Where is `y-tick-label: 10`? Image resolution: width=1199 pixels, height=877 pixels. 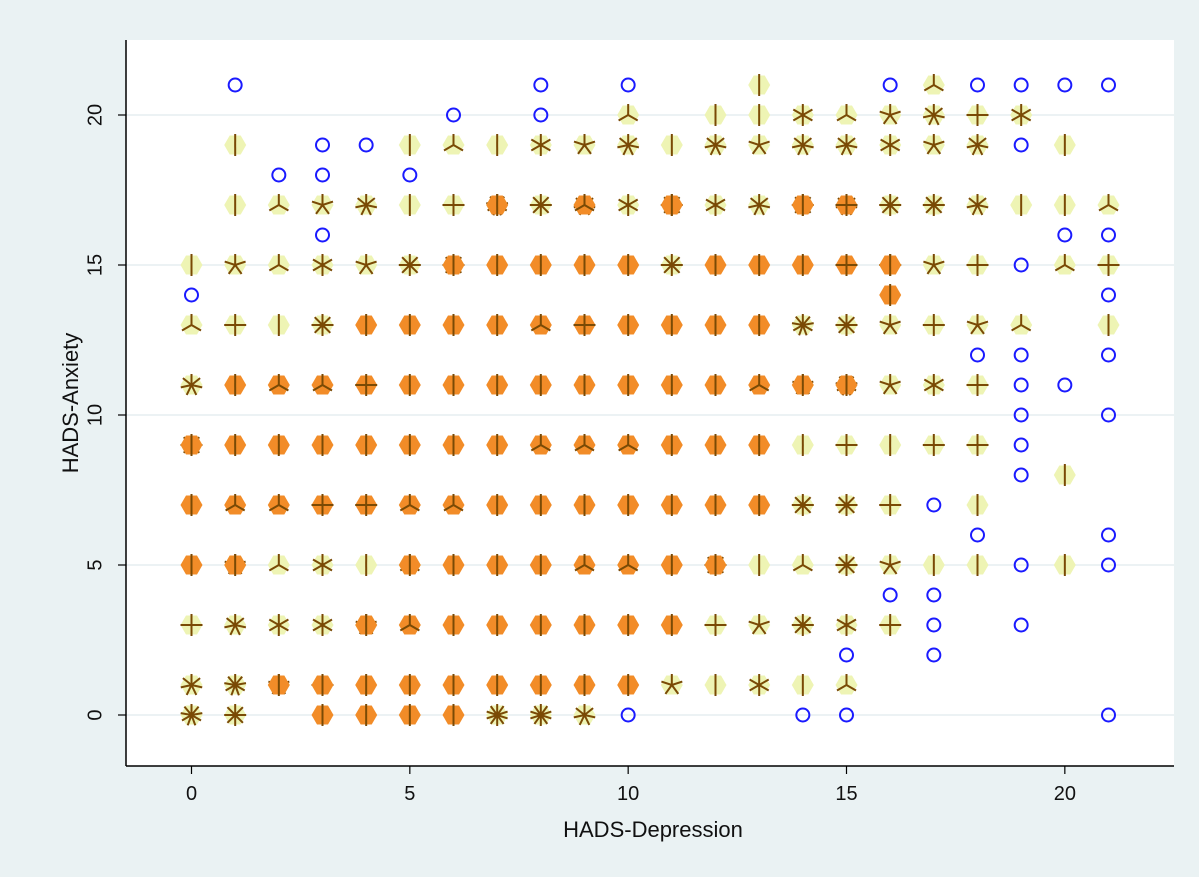 y-tick-label: 10 is located at coordinates (95, 415).